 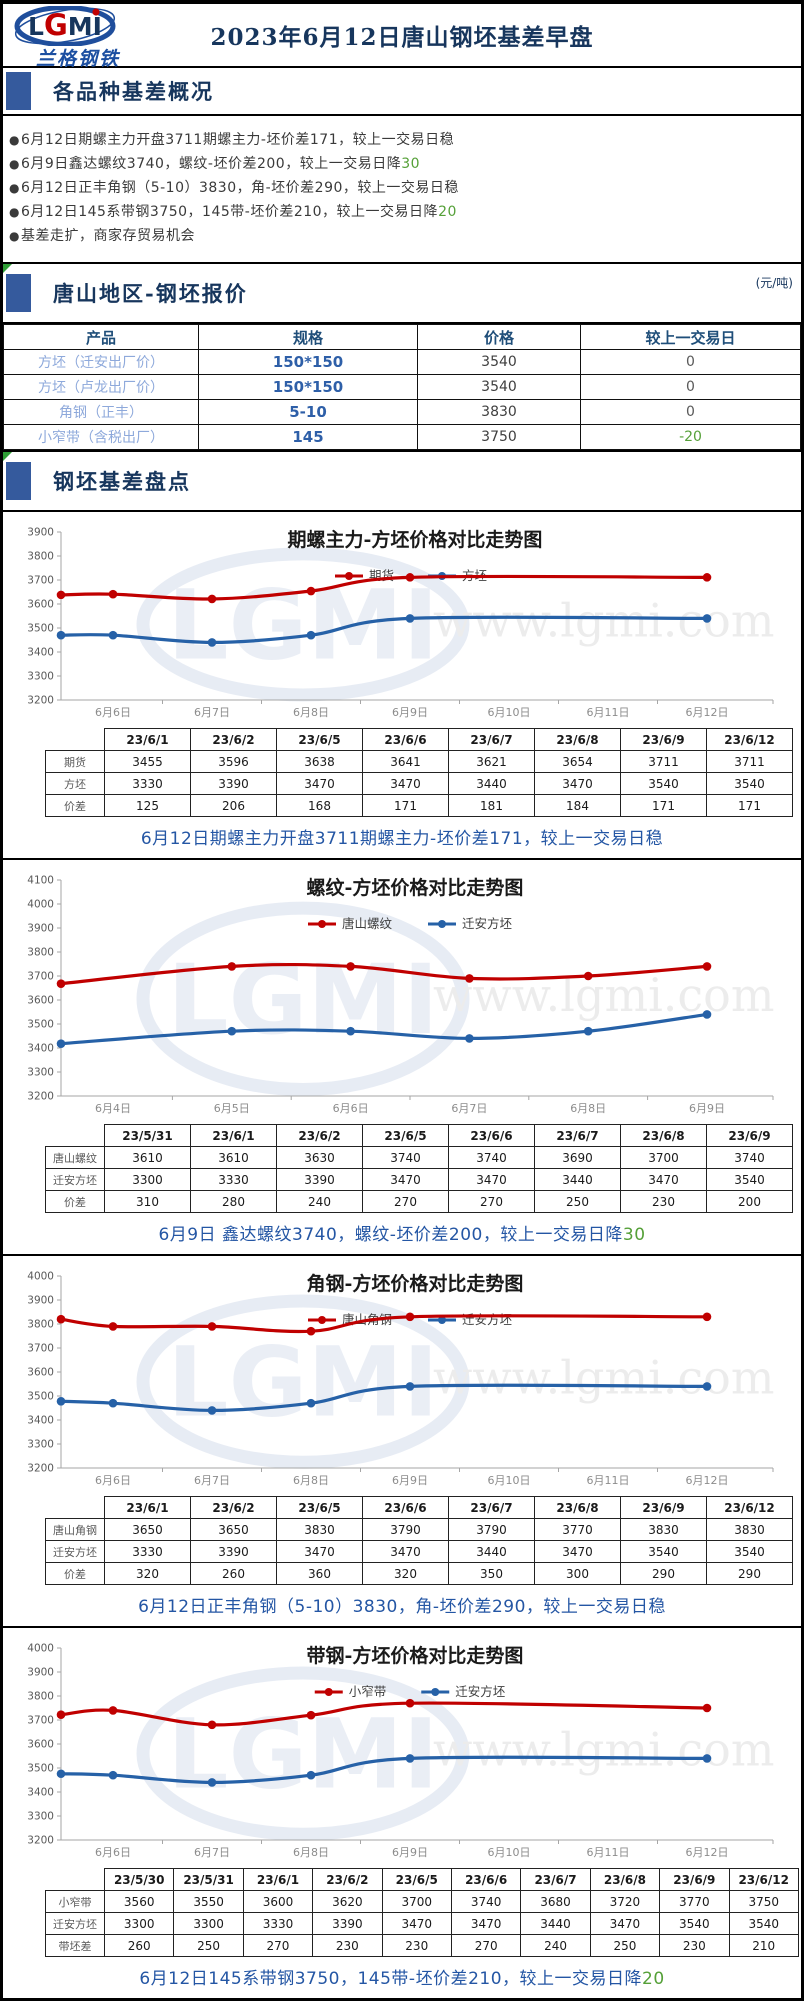 I want to click on svg-text: 4000, so click(x=40, y=905).